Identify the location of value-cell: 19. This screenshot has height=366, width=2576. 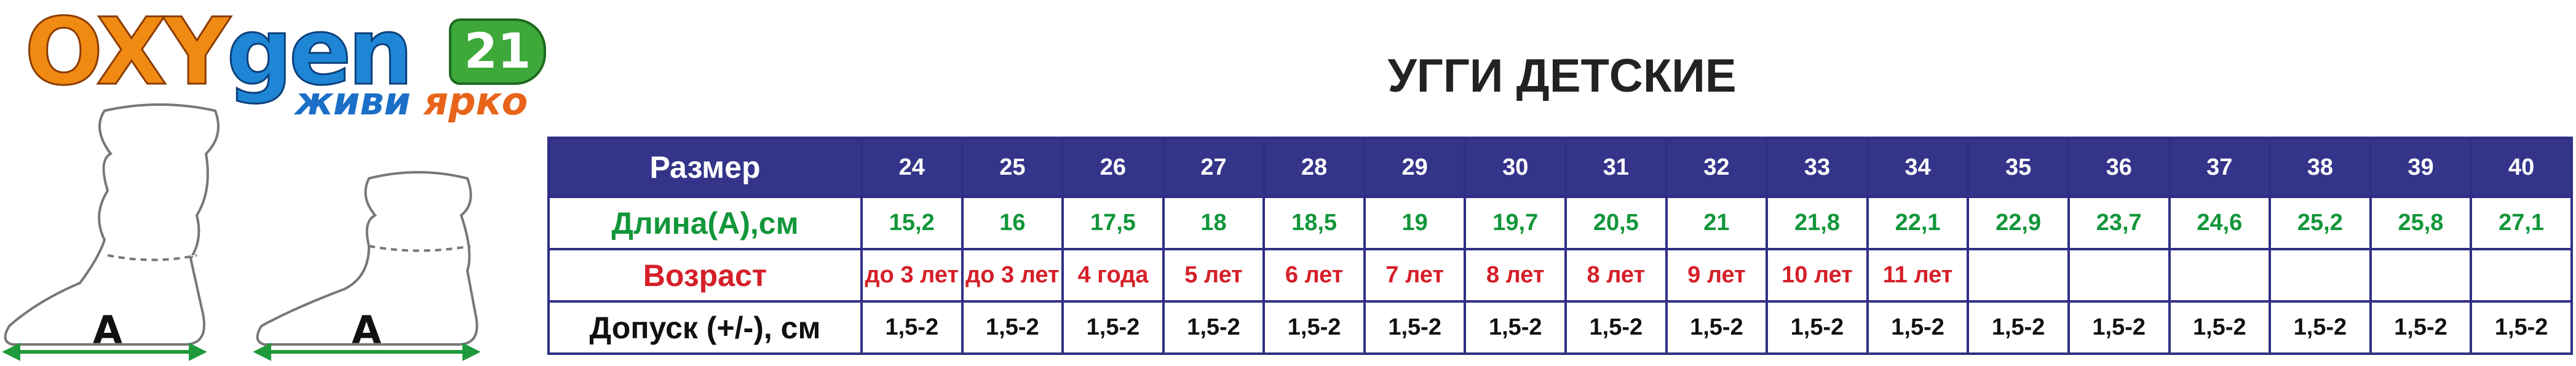
(1415, 223).